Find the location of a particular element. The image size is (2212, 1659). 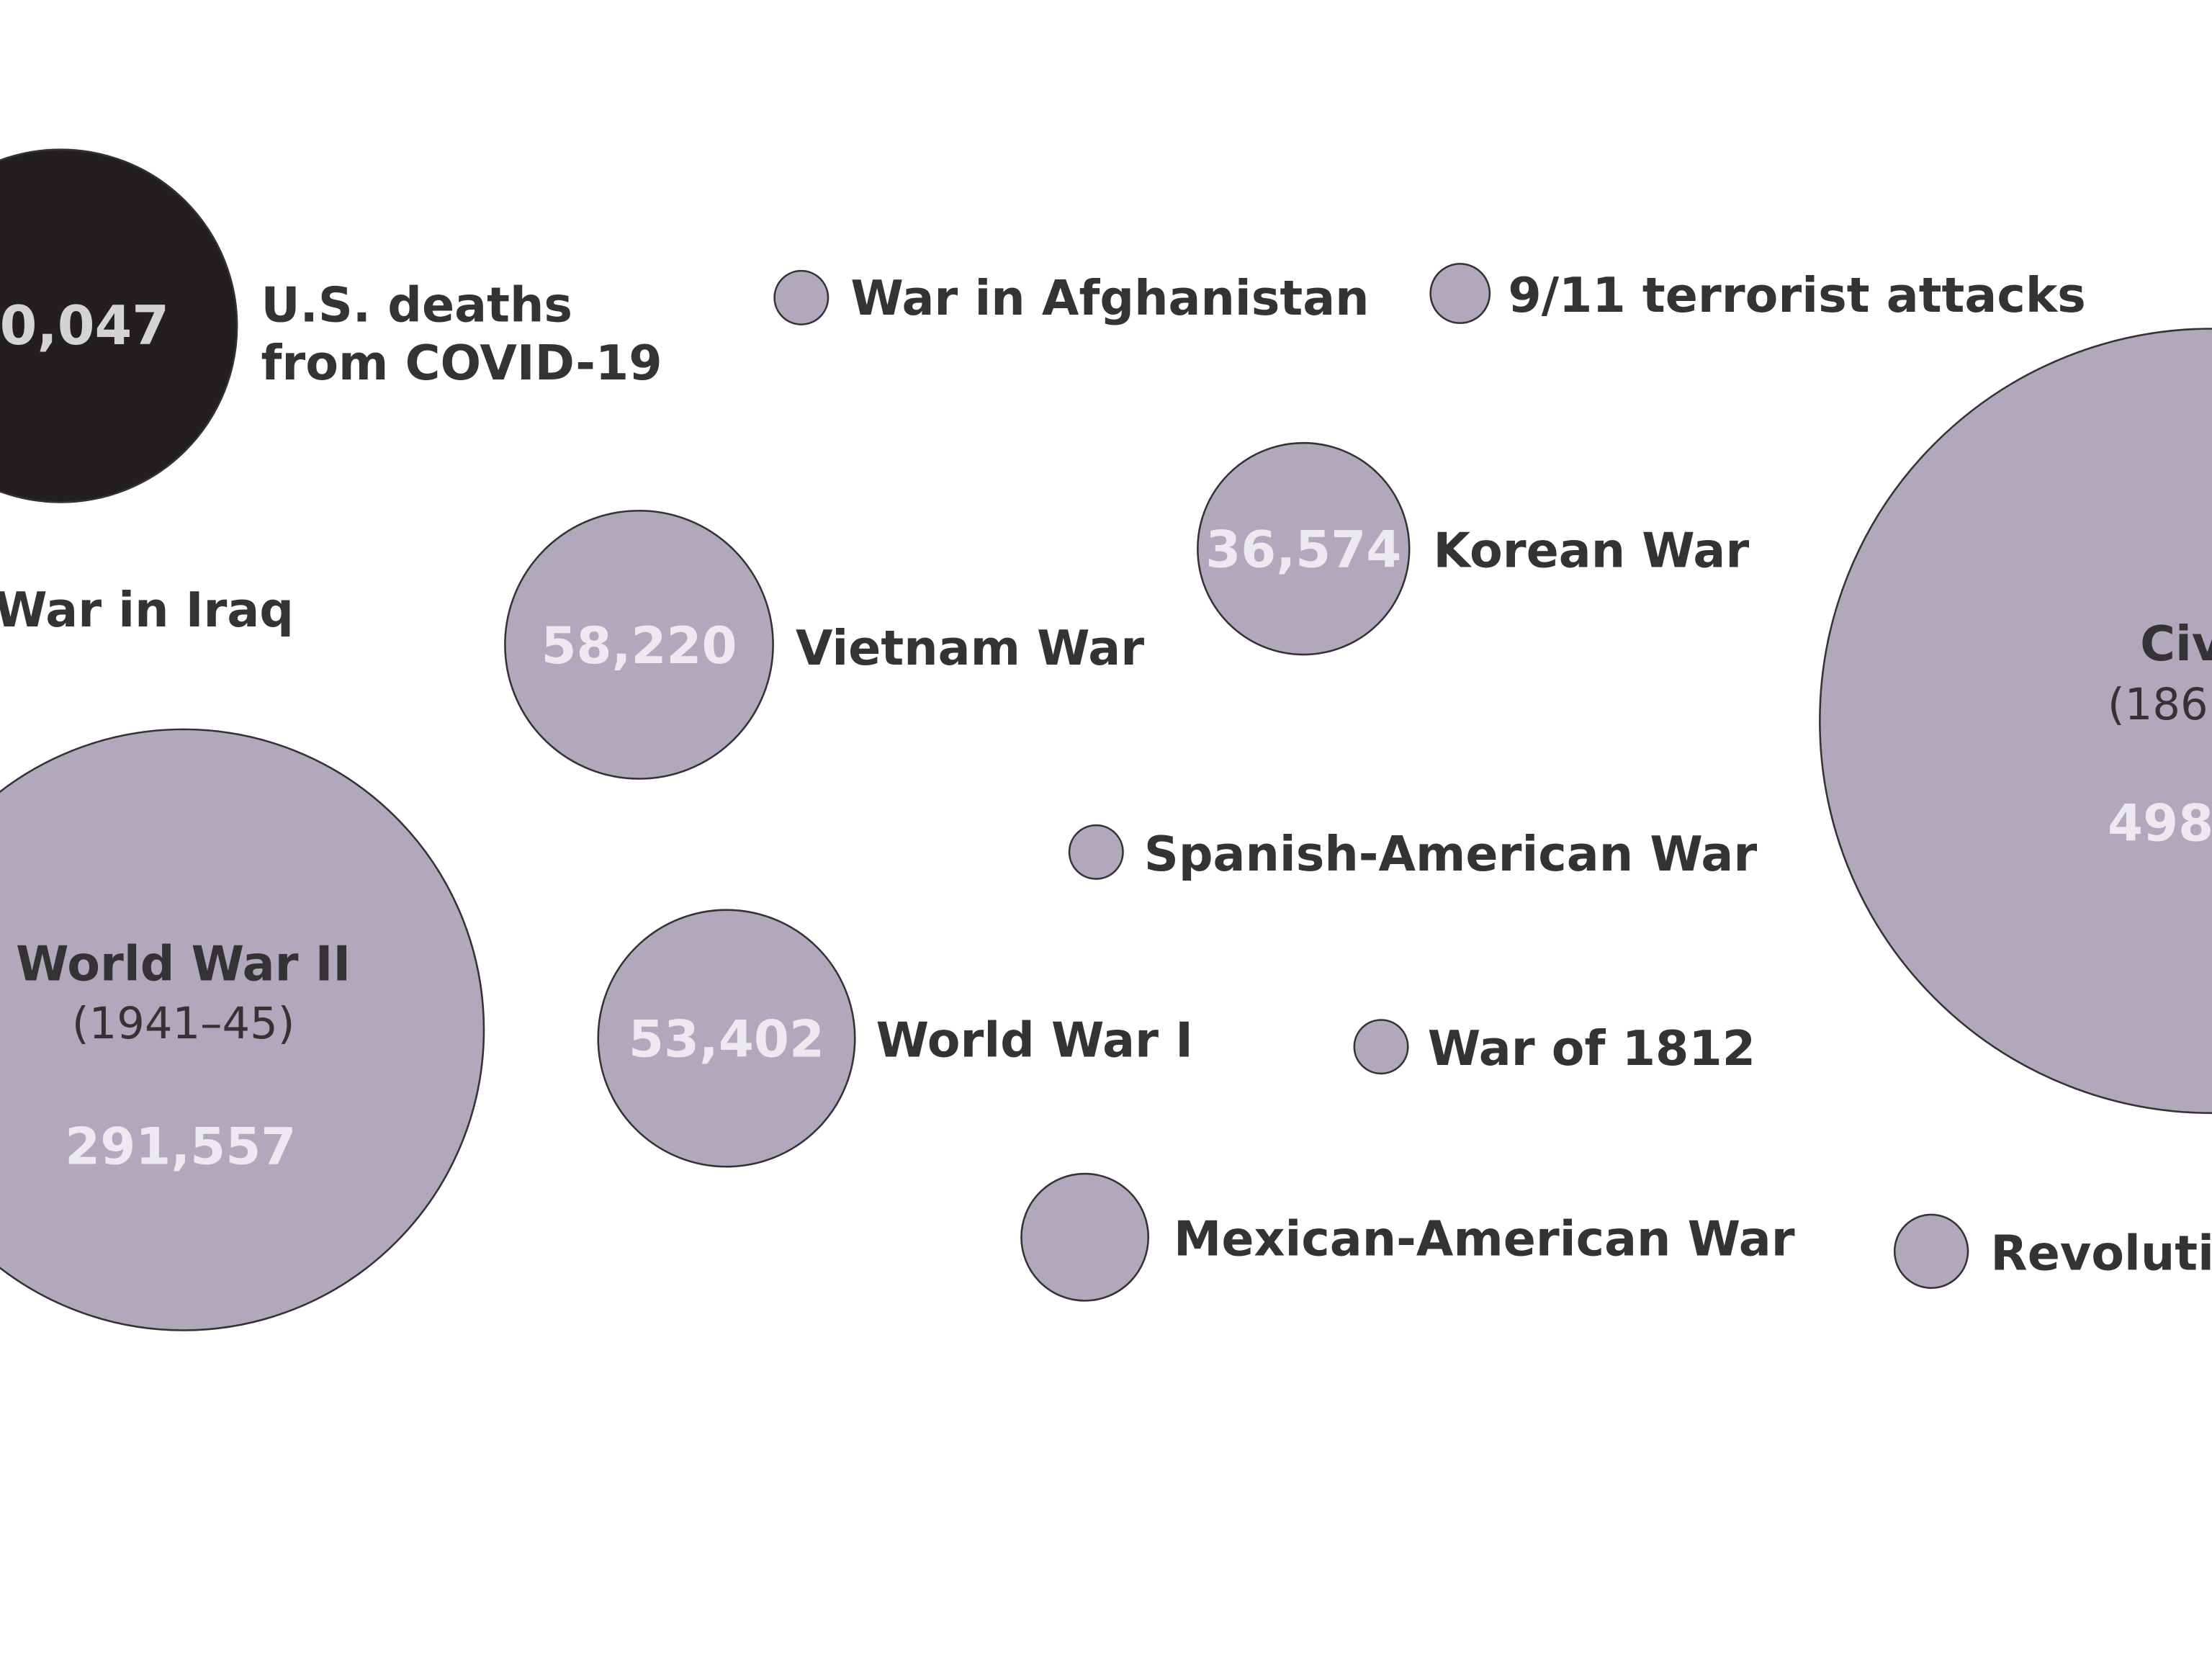

label-spanish: Spanish-American War is located at coordinates (1451, 854).